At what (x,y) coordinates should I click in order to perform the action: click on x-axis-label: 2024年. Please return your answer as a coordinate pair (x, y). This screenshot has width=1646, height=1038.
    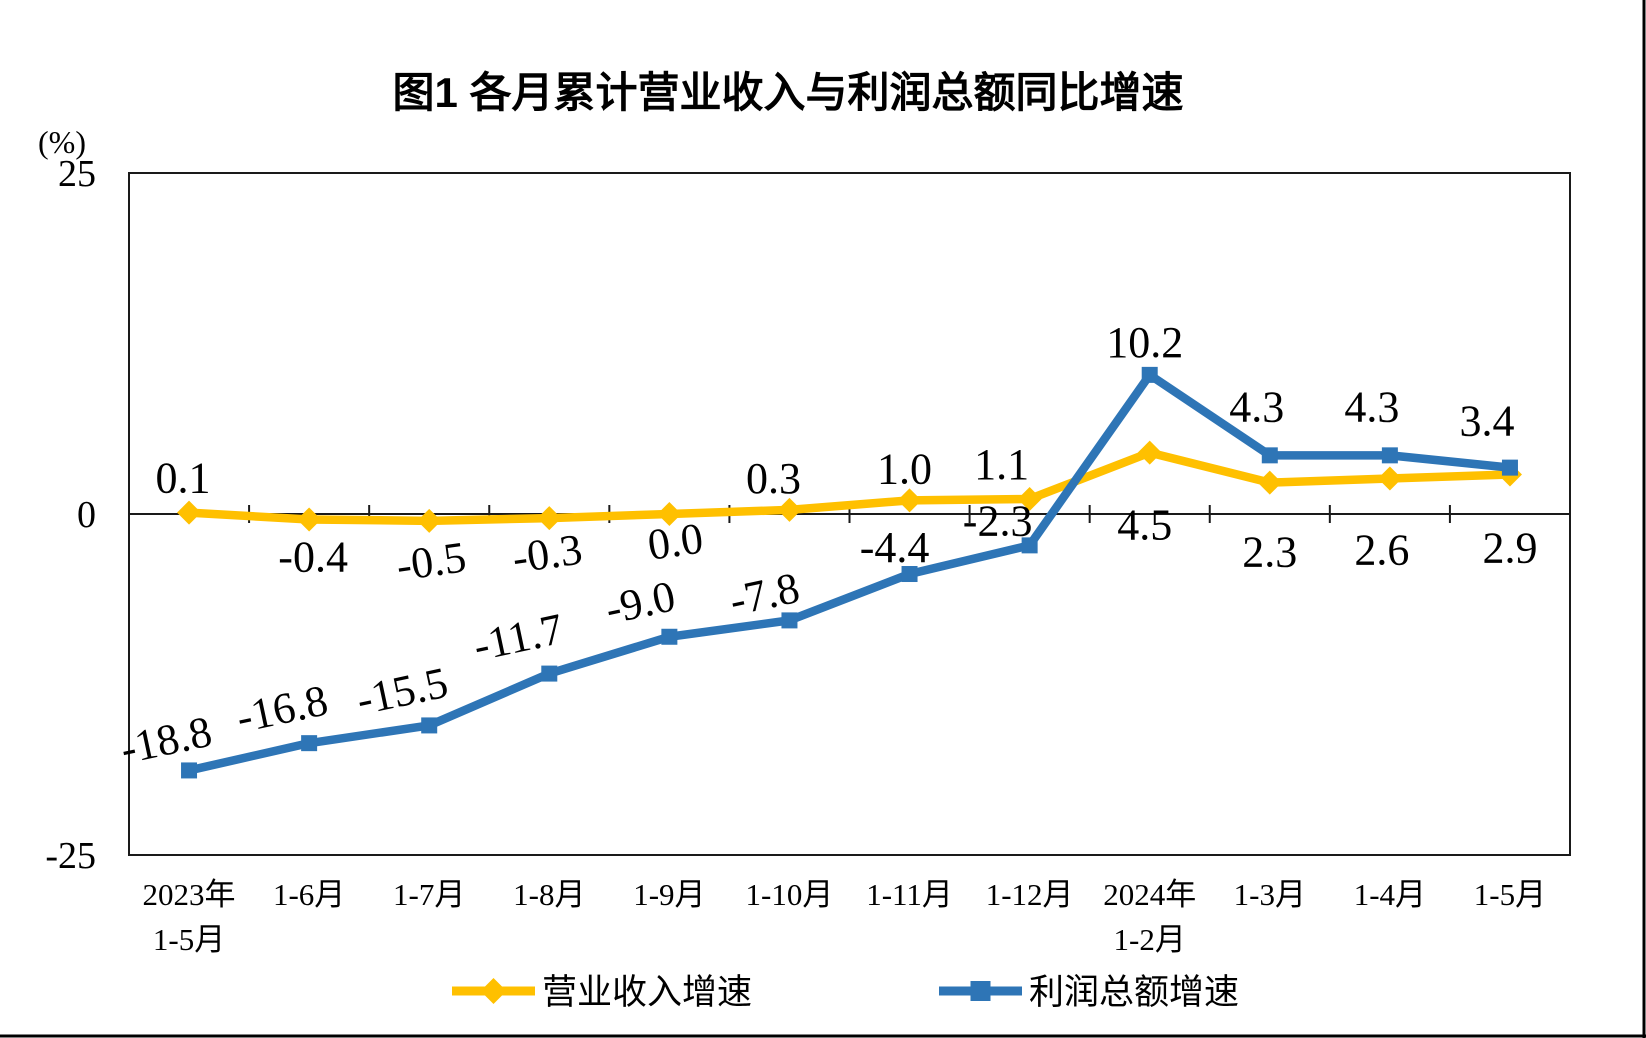
    Looking at the image, I should click on (1149, 894).